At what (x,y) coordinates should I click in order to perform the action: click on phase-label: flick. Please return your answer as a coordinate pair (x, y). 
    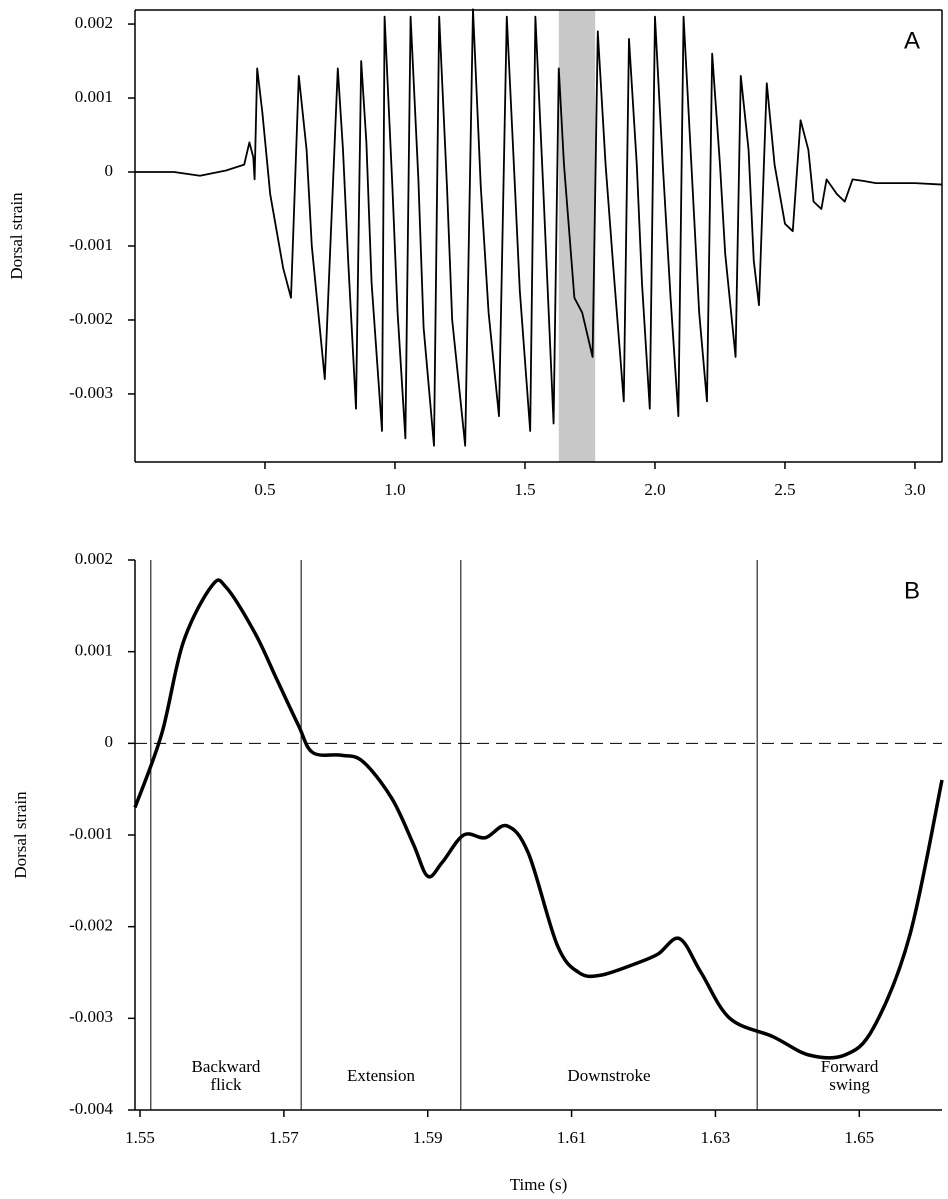
    Looking at the image, I should click on (226, 1084).